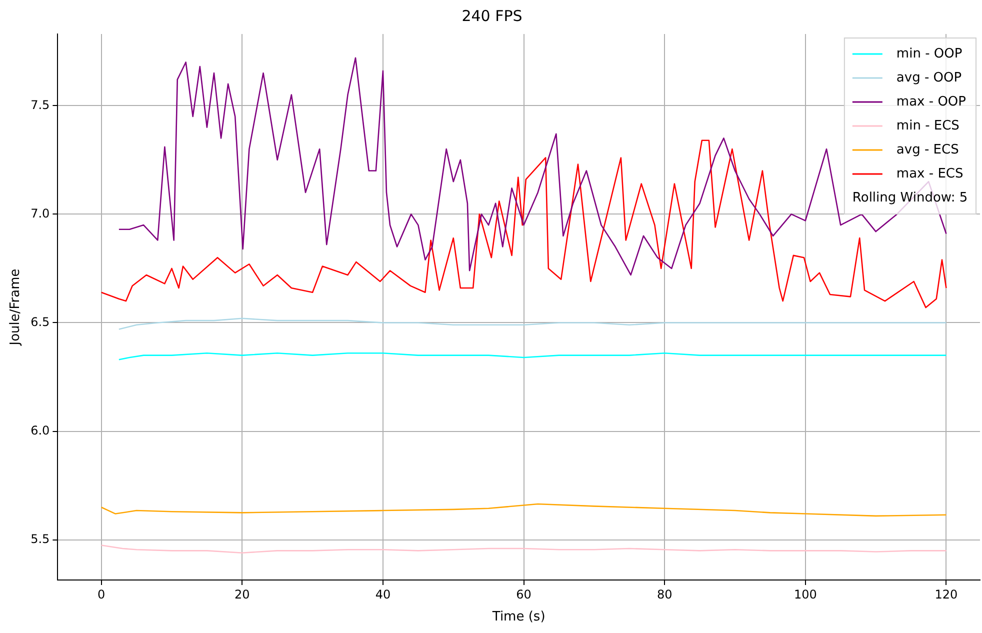 Image resolution: width=982 pixels, height=633 pixels. Describe the element at coordinates (946, 594) in the screenshot. I see `x-tick-label: 120` at that location.